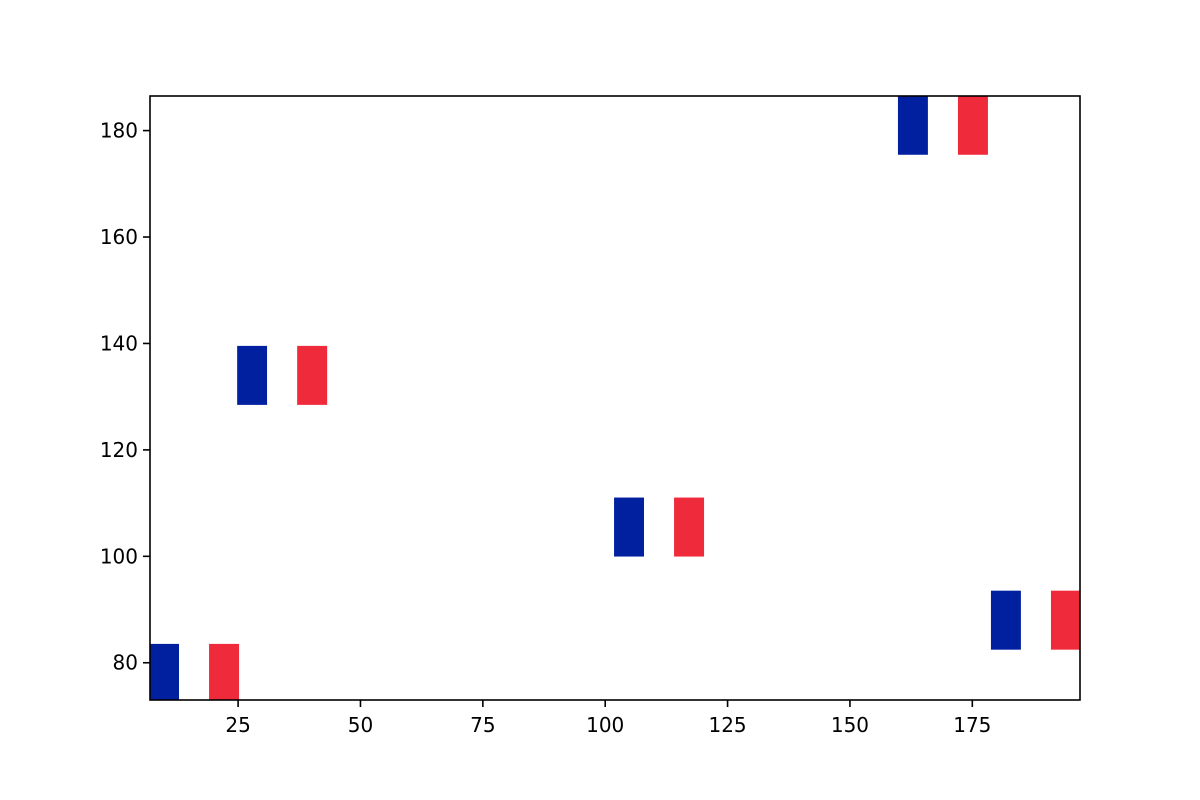 This screenshot has width=1200, height=800. What do you see at coordinates (119, 131) in the screenshot?
I see `y-tick-label: 180` at bounding box center [119, 131].